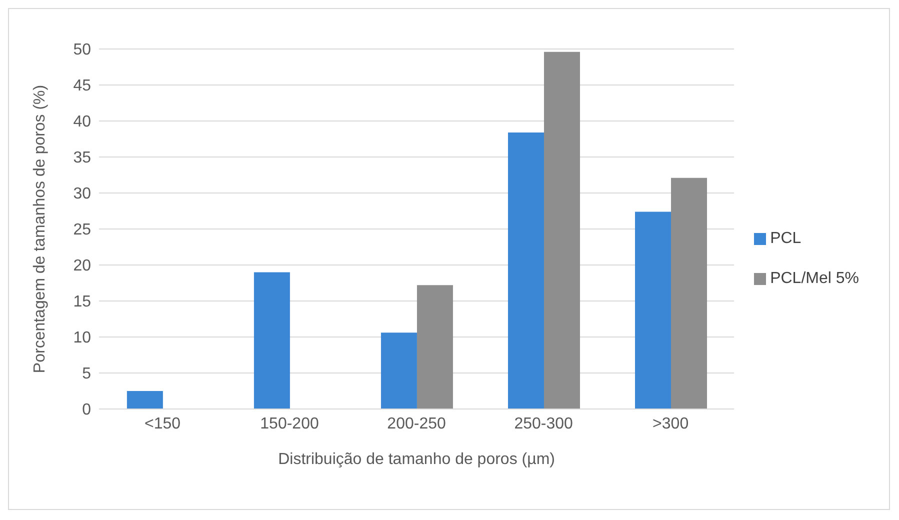 Image resolution: width=899 pixels, height=520 pixels. What do you see at coordinates (416, 423) in the screenshot?
I see `x-tick-label: 200-250` at bounding box center [416, 423].